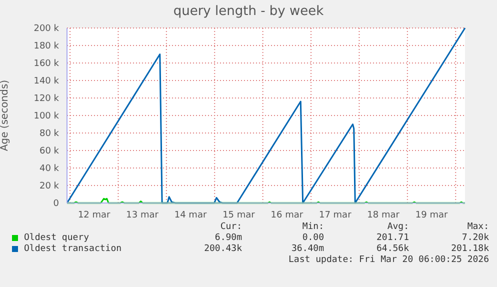 The image size is (497, 287). I want to click on y-tick-label: 200 k, so click(47, 29).